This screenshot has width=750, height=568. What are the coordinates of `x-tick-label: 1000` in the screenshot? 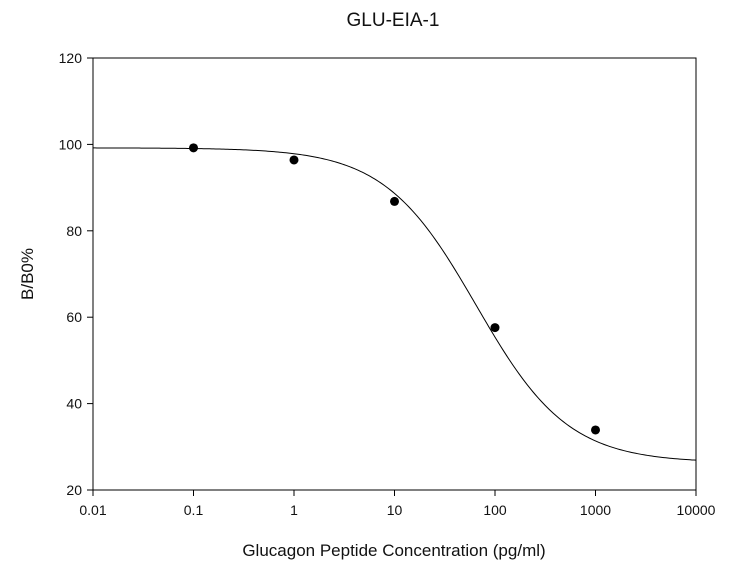 It's located at (595, 510).